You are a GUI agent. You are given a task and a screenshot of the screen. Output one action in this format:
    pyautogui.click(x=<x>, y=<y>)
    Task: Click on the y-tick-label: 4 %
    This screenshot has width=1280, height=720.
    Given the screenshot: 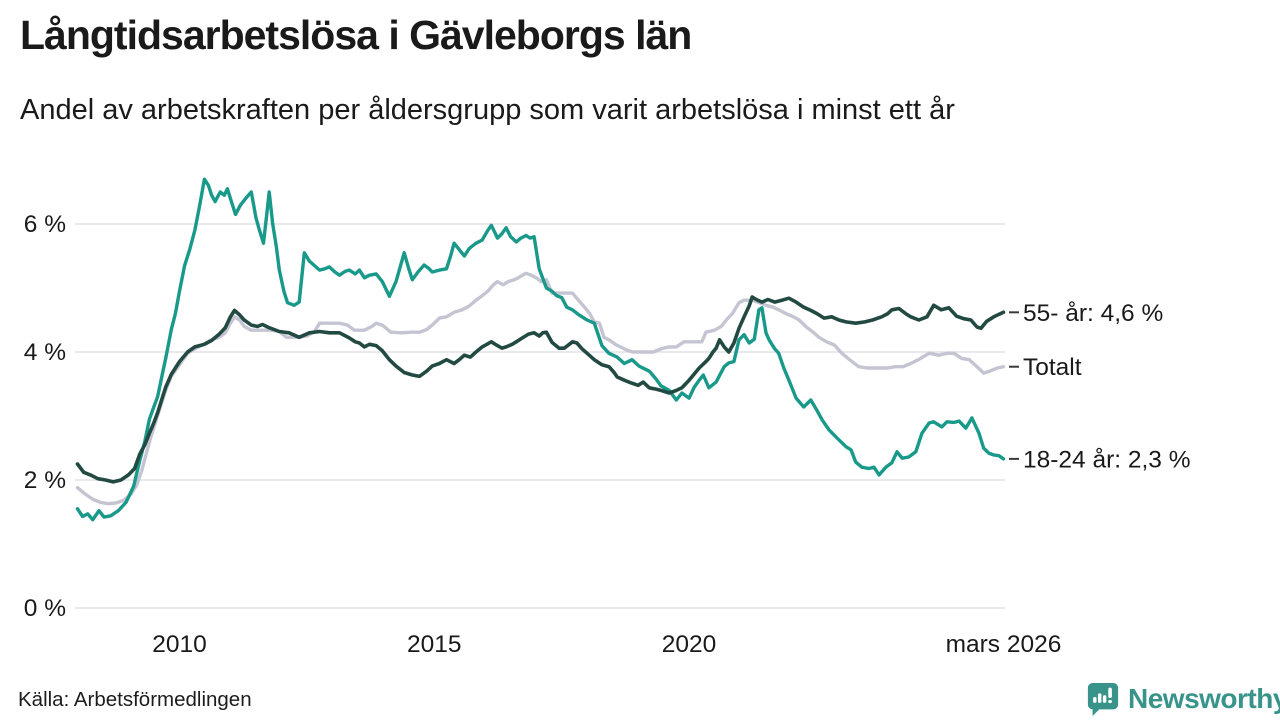 What is the action you would take?
    pyautogui.click(x=45, y=352)
    